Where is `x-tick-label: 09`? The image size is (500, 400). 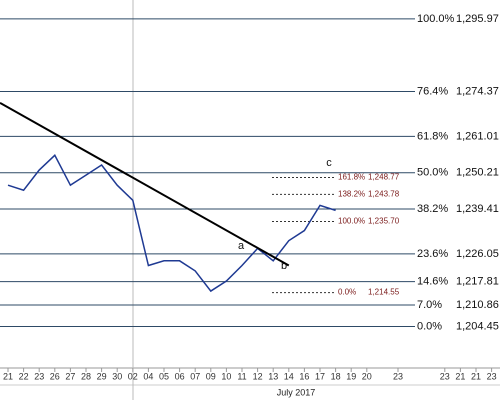
x-tick-label: 09 is located at coordinates (211, 376).